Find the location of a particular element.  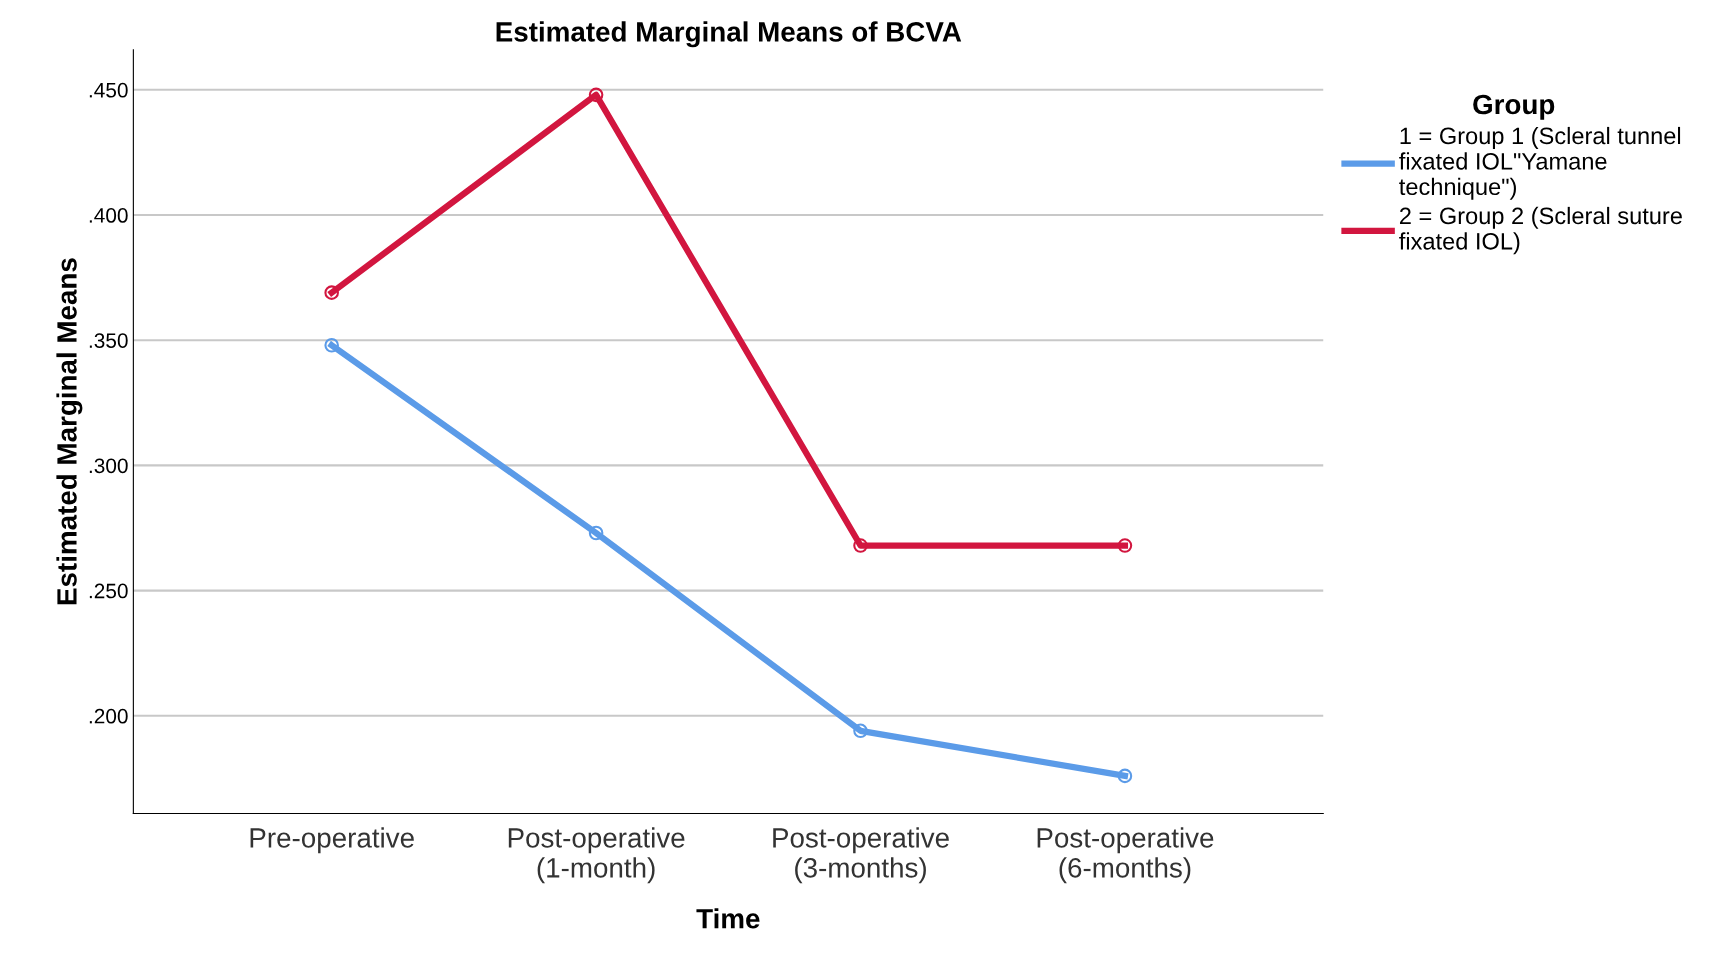

x-tick-label: Post-operative (3-months) is located at coordinates (861, 855).